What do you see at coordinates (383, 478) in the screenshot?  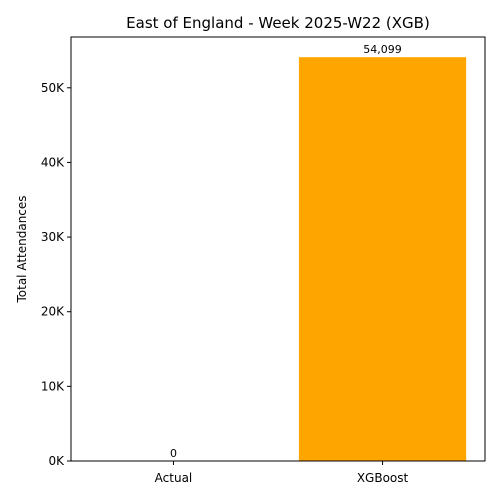 I see `x-tick-label-xgboost: XGBoost` at bounding box center [383, 478].